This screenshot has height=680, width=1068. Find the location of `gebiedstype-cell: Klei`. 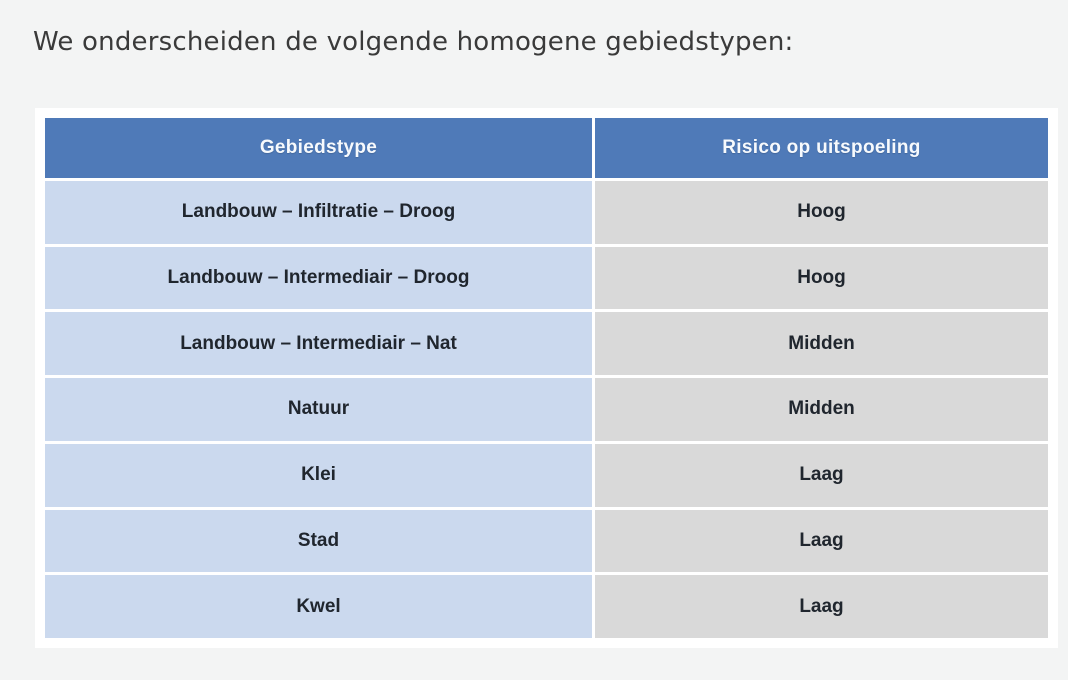

gebiedstype-cell: Klei is located at coordinates (318, 475).